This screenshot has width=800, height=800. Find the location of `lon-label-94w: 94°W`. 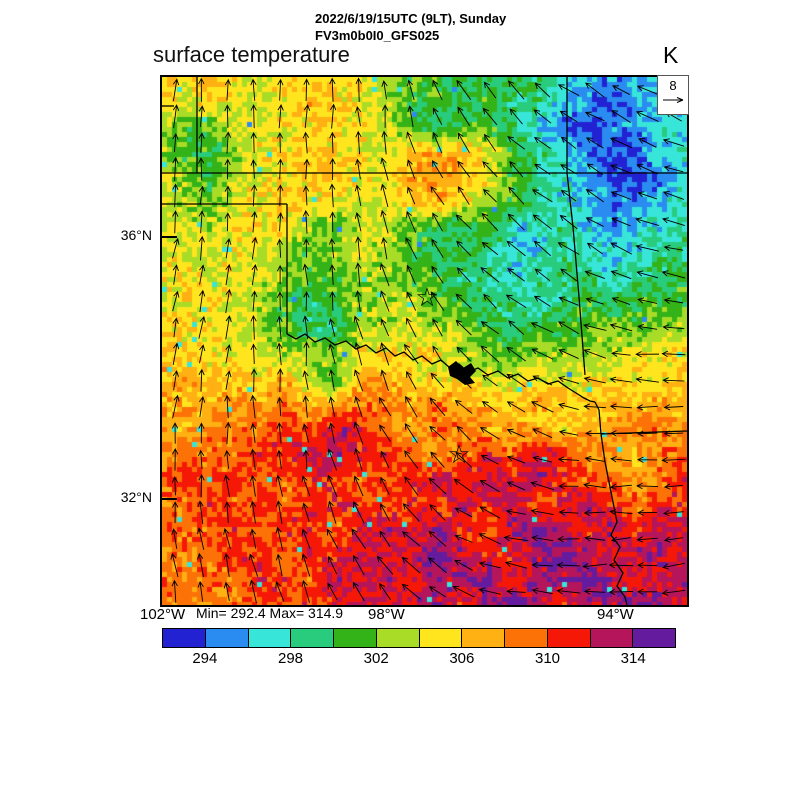

lon-label-94w: 94°W is located at coordinates (615, 614).